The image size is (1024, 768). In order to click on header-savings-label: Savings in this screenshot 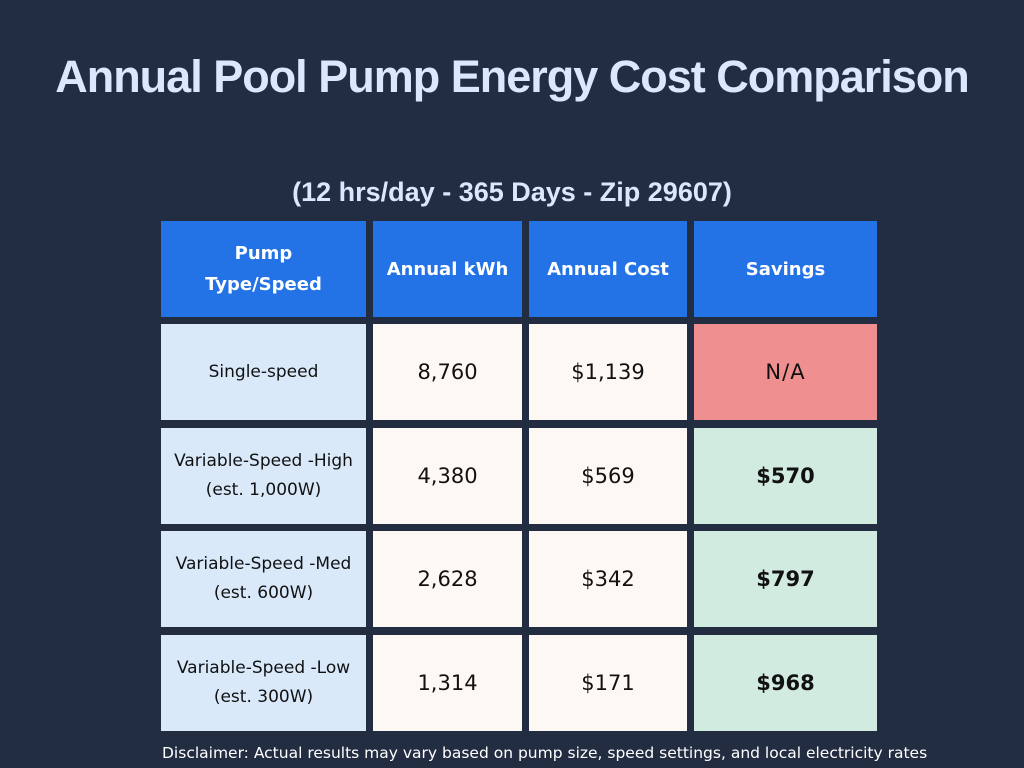, I will do `click(785, 269)`.